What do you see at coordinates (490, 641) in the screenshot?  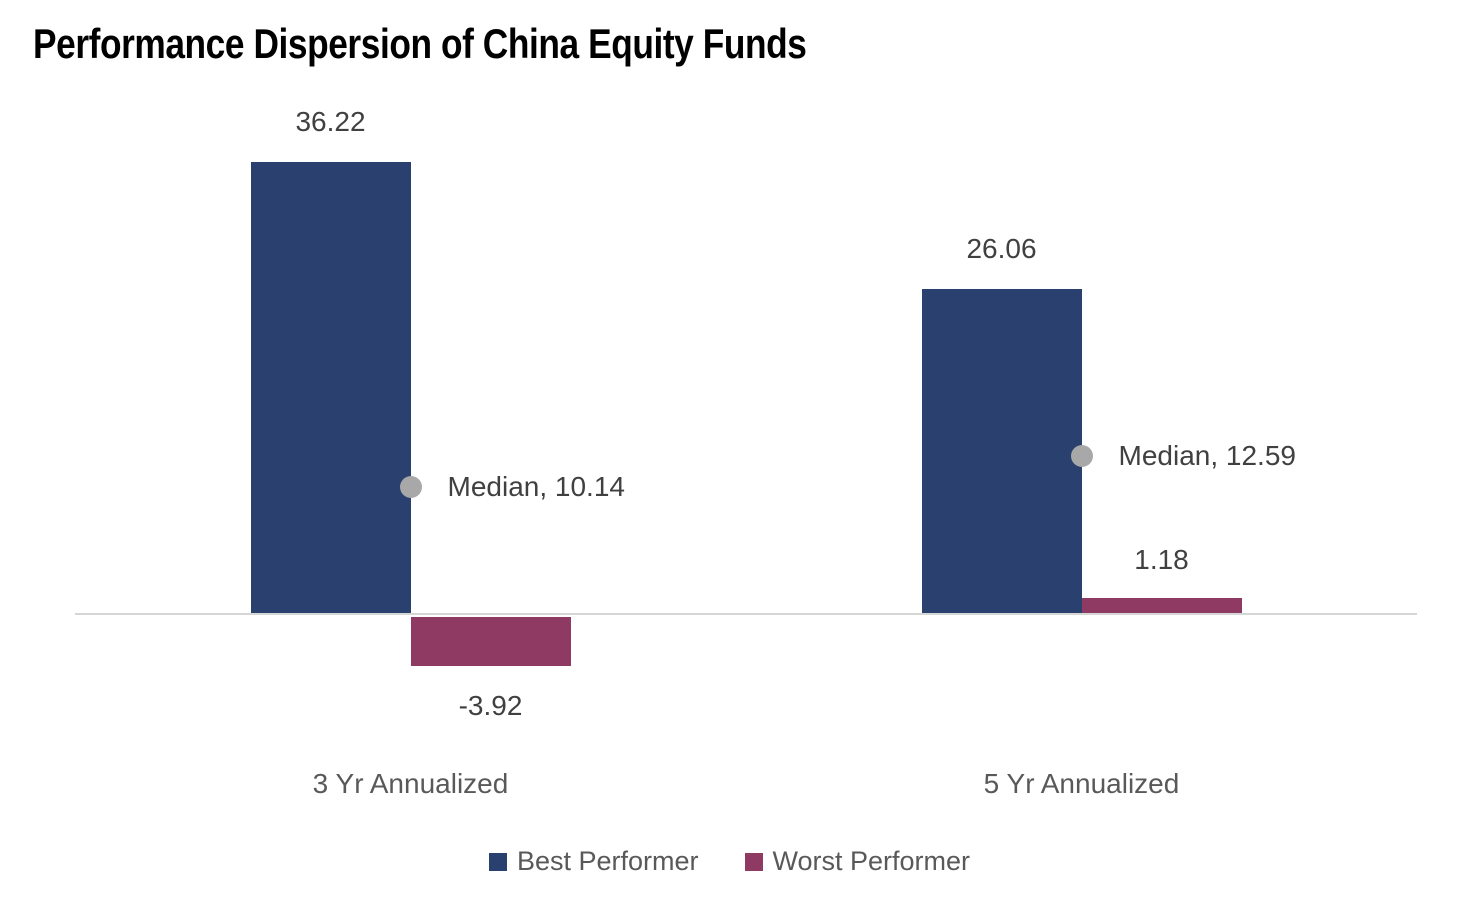 I see `bar-worst-performer-3yr` at bounding box center [490, 641].